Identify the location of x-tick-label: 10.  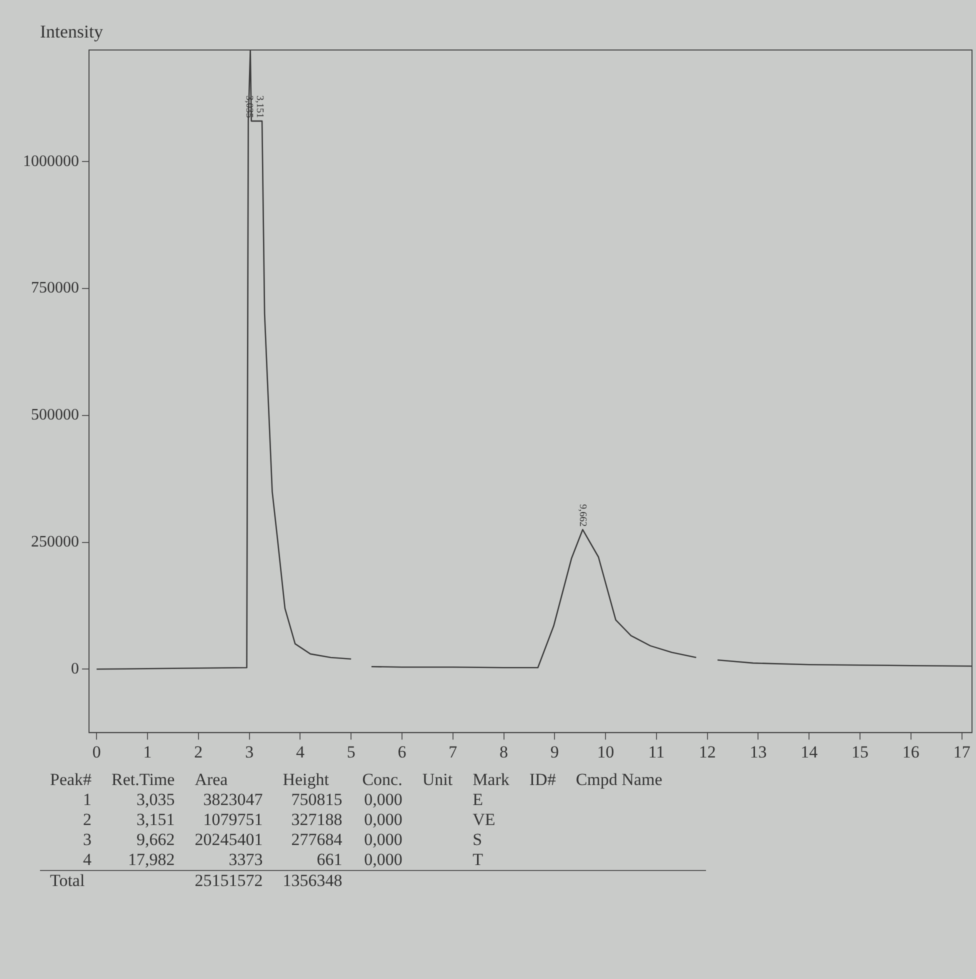
(605, 752).